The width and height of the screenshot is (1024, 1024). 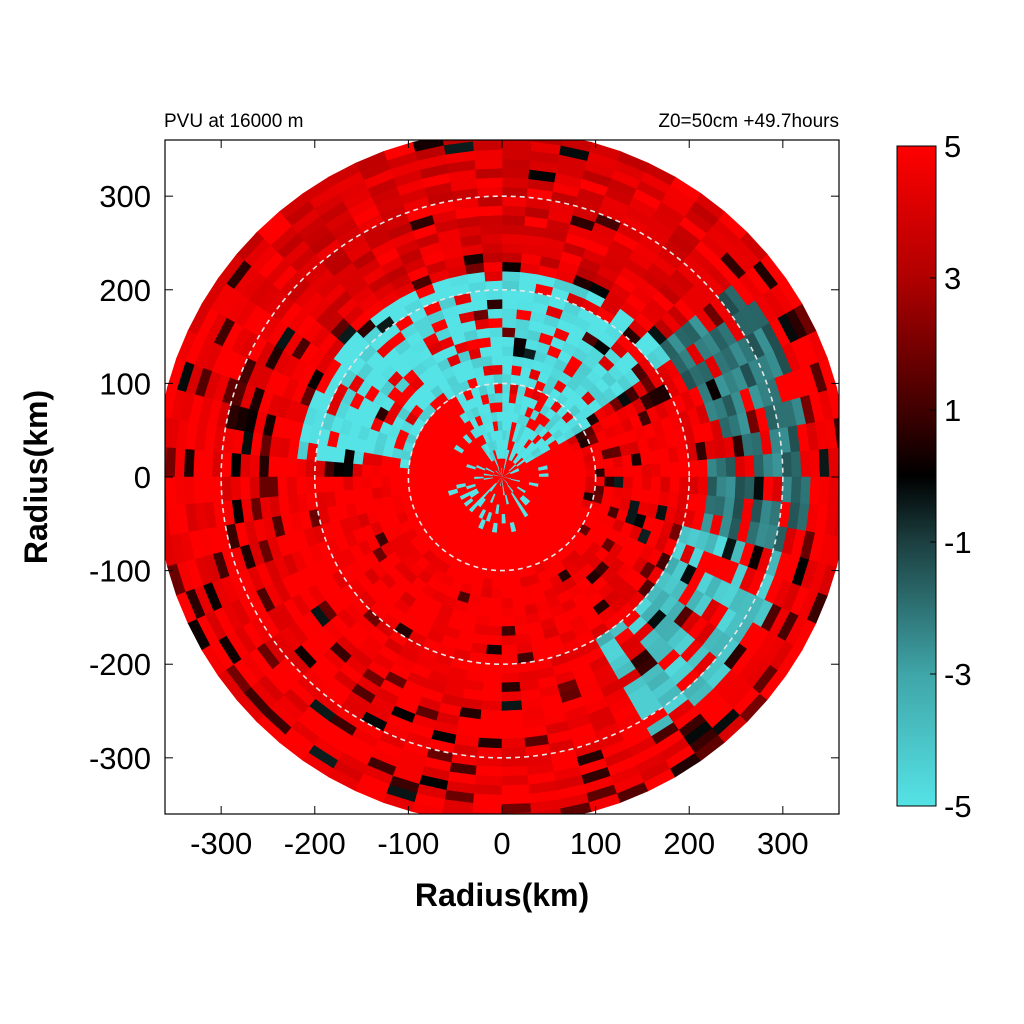 I want to click on y-tick-label: 300, so click(x=125, y=196).